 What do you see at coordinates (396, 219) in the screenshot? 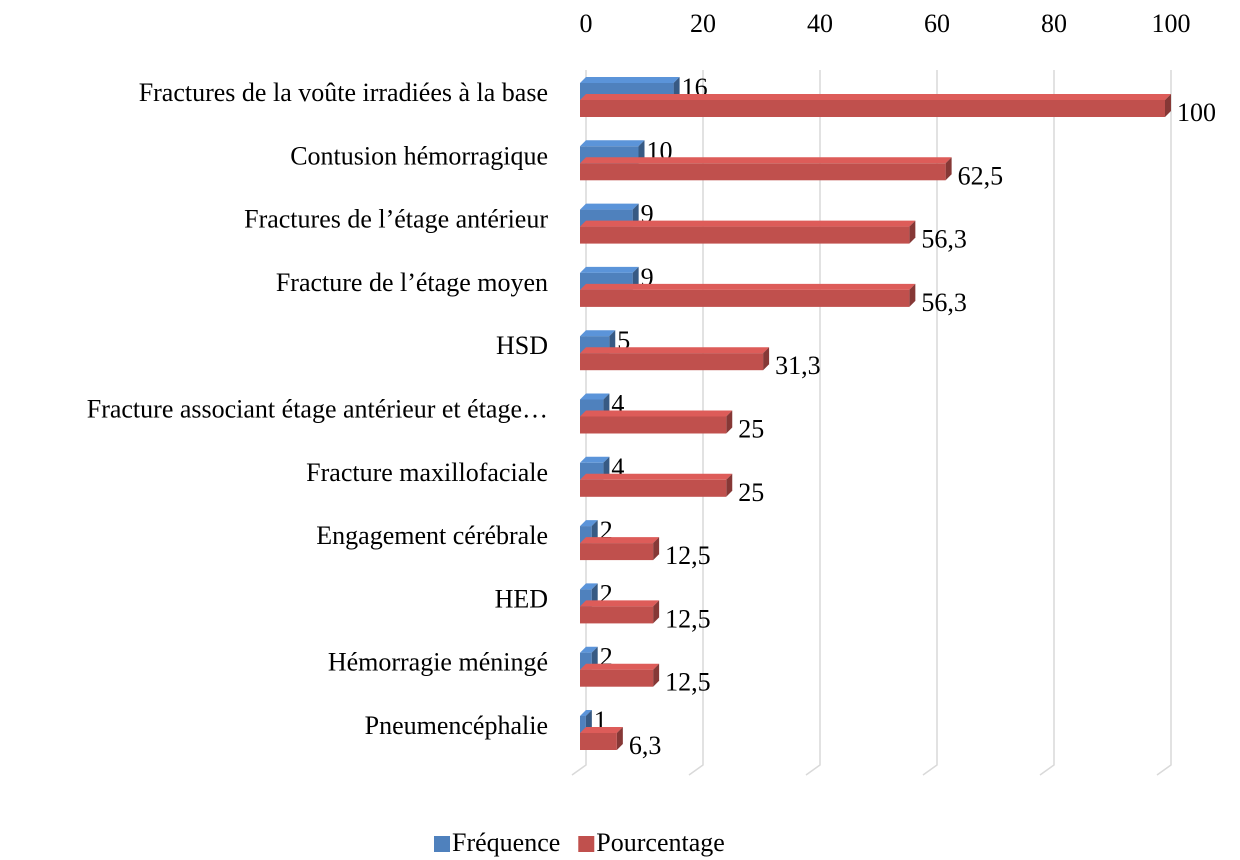
I see `y-tick-label: Fractures de l’étage antérieur` at bounding box center [396, 219].